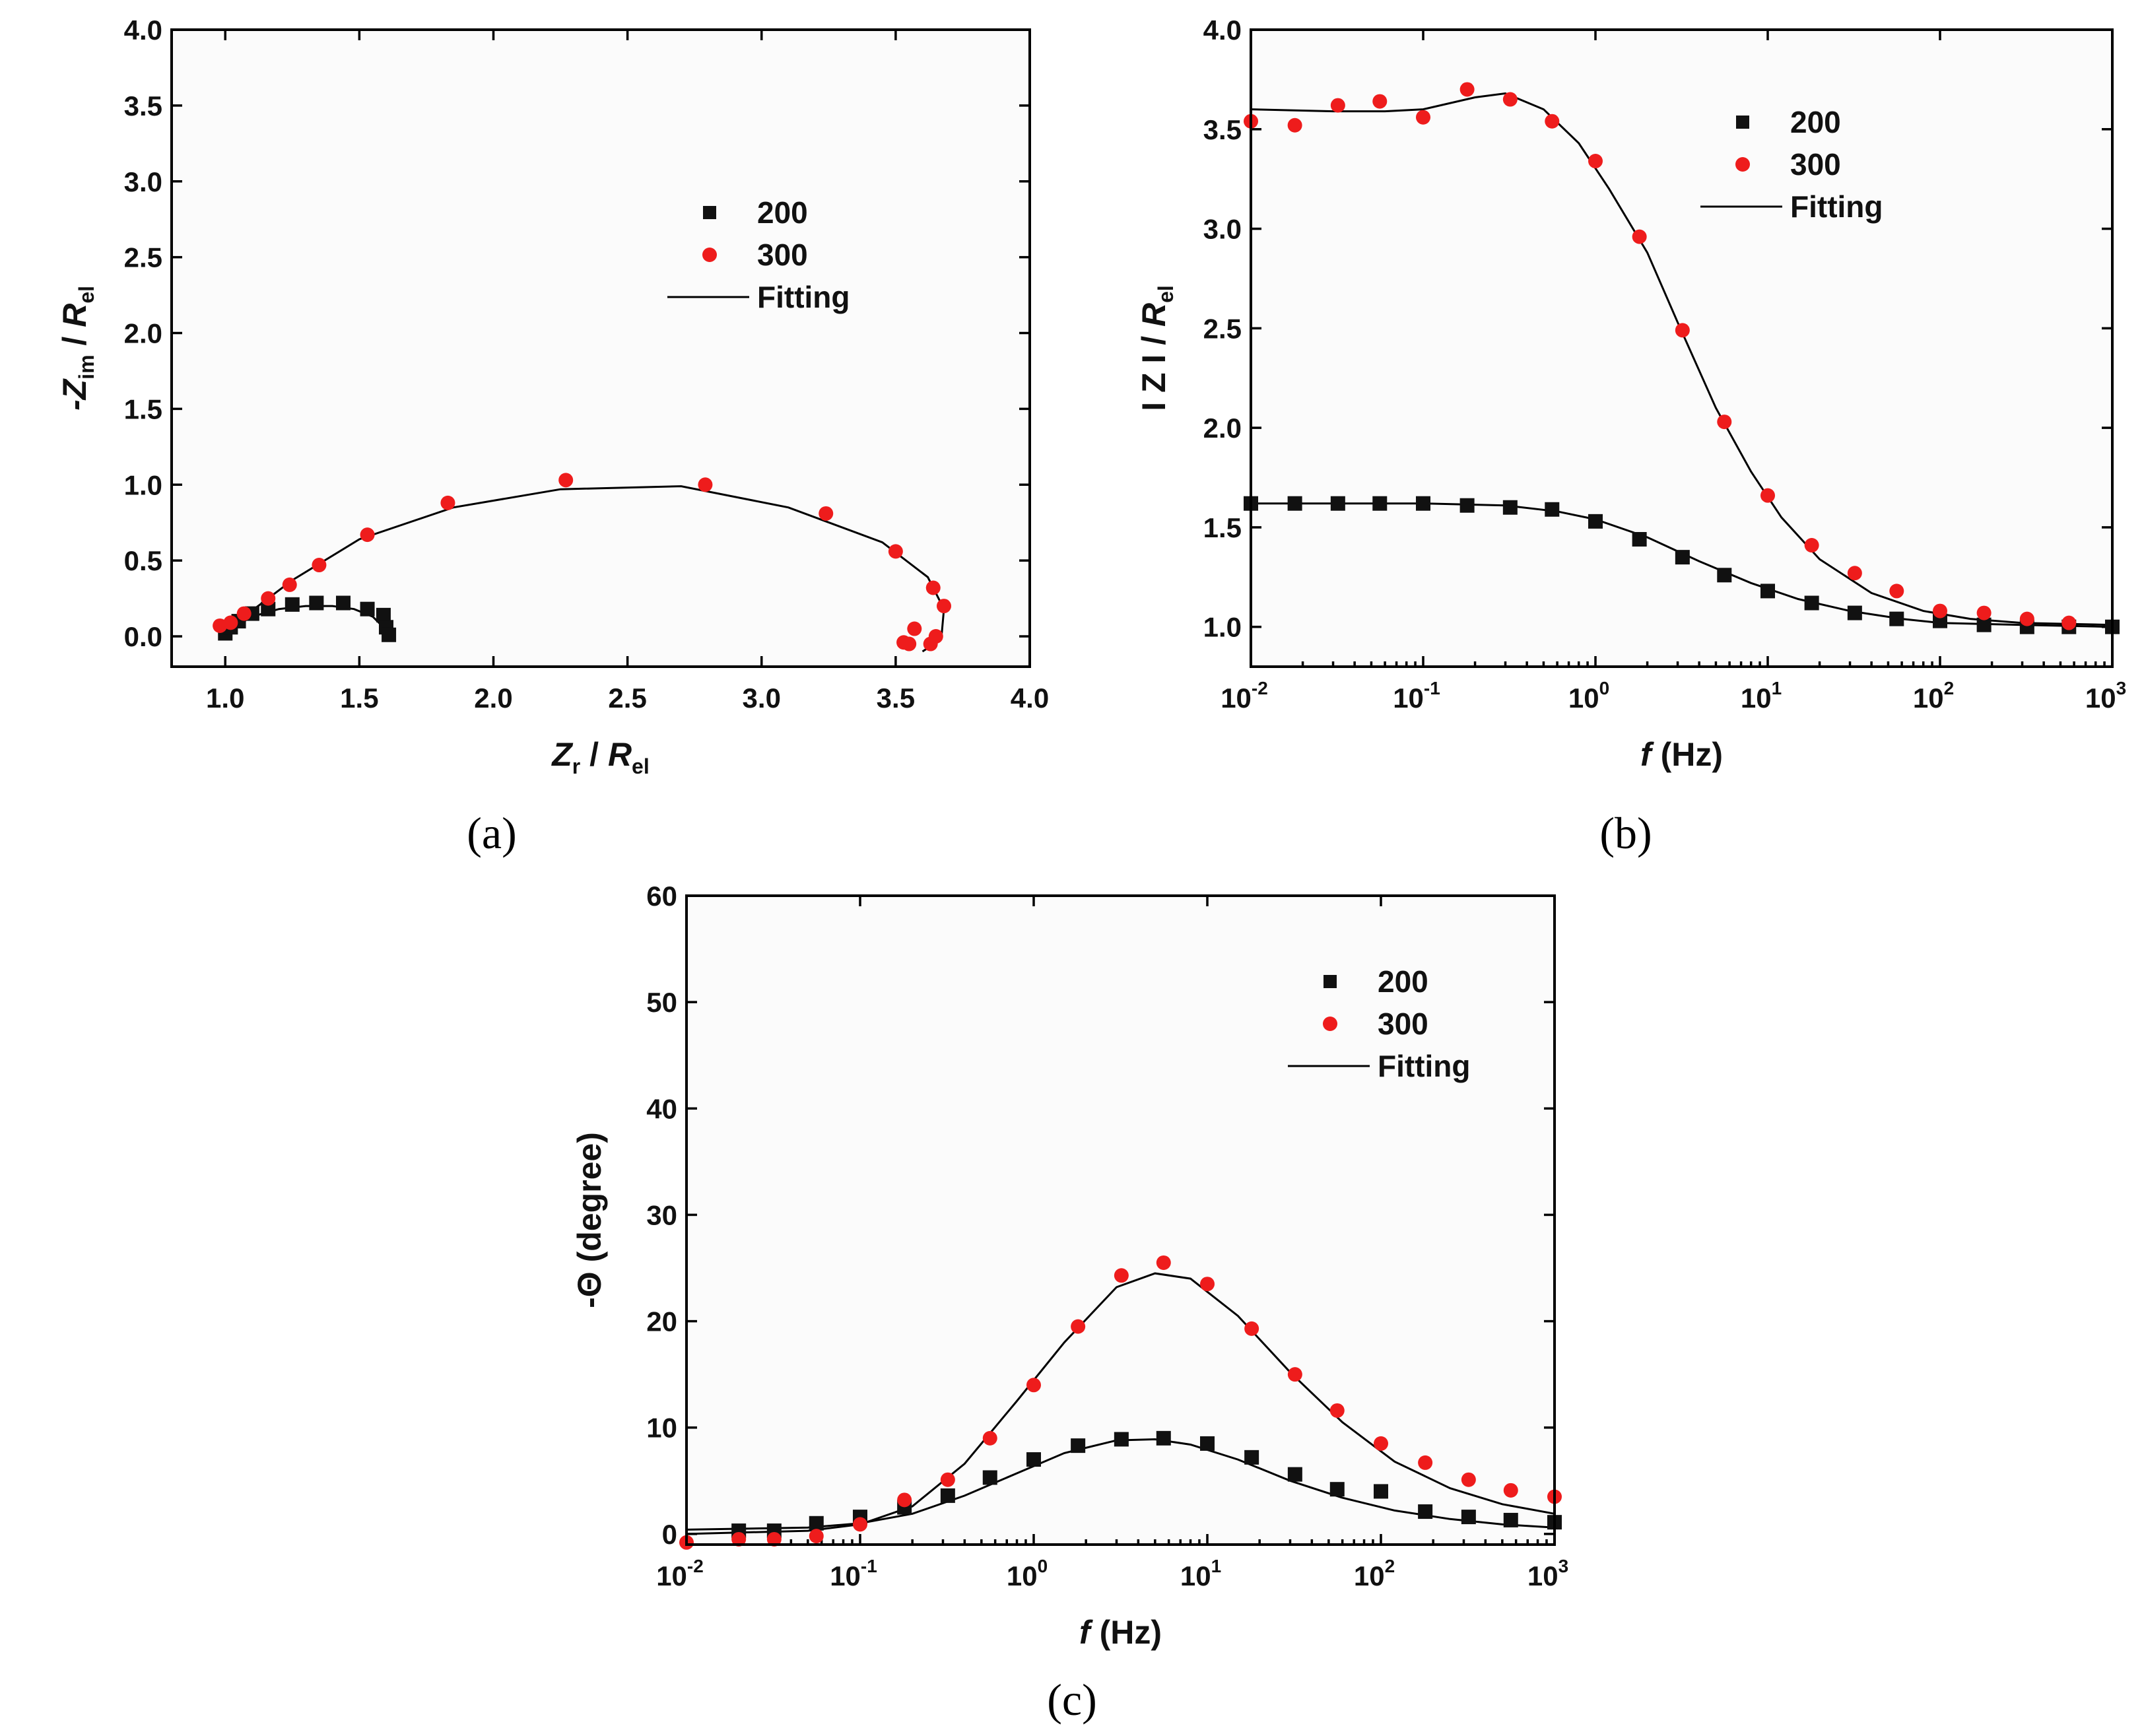  What do you see at coordinates (1222, 30) in the screenshot?
I see `y-tick-label: 4.0` at bounding box center [1222, 30].